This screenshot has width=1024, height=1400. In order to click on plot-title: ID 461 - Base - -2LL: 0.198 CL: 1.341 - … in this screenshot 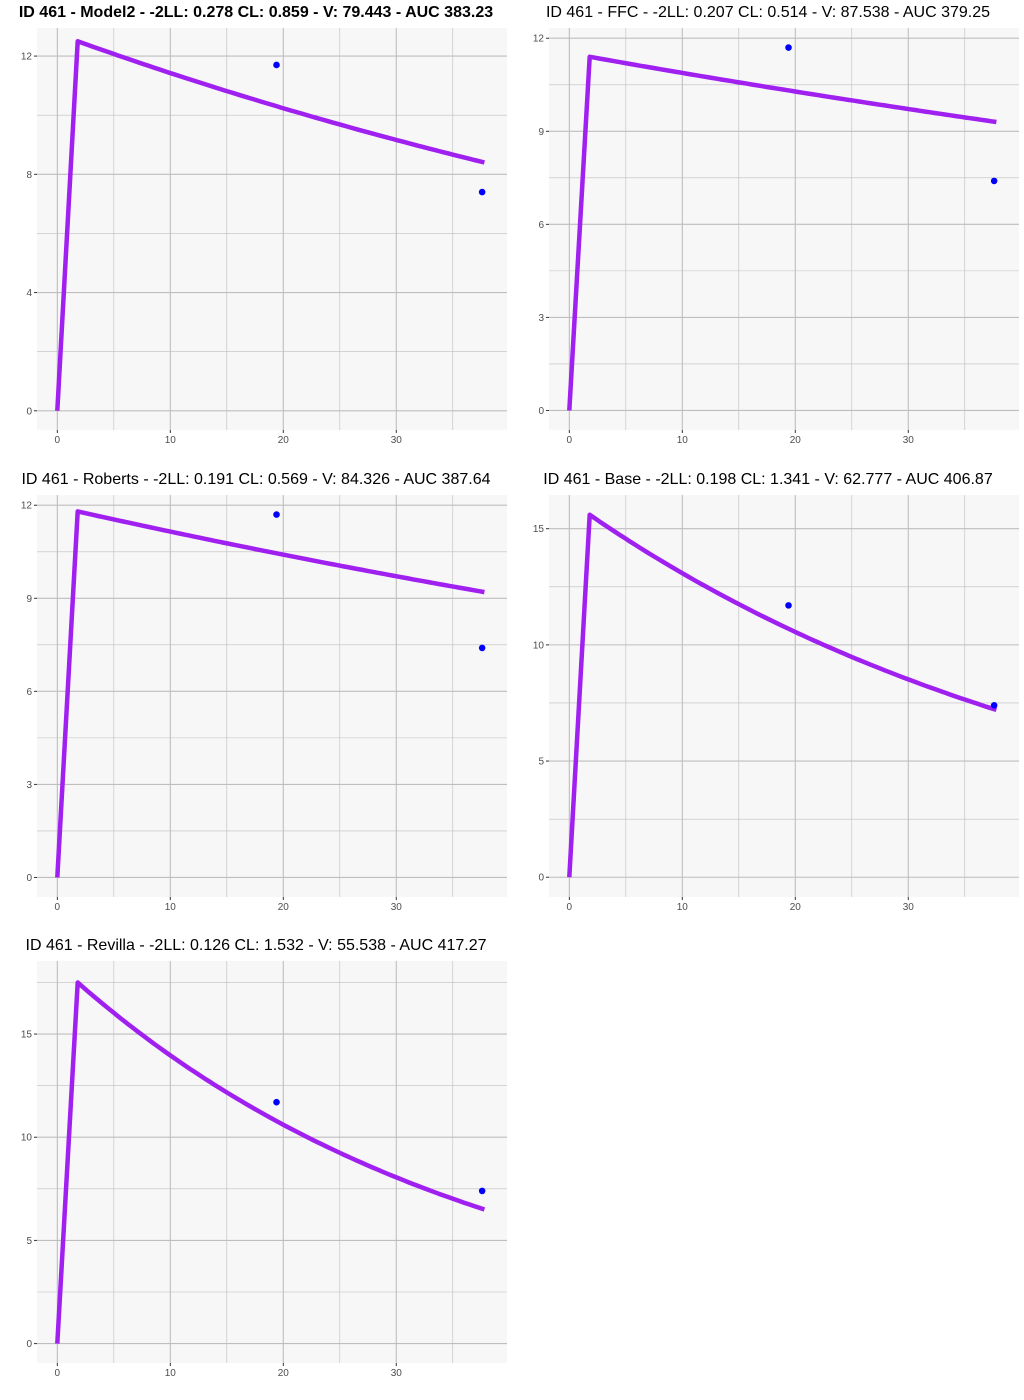, I will do `click(768, 480)`.